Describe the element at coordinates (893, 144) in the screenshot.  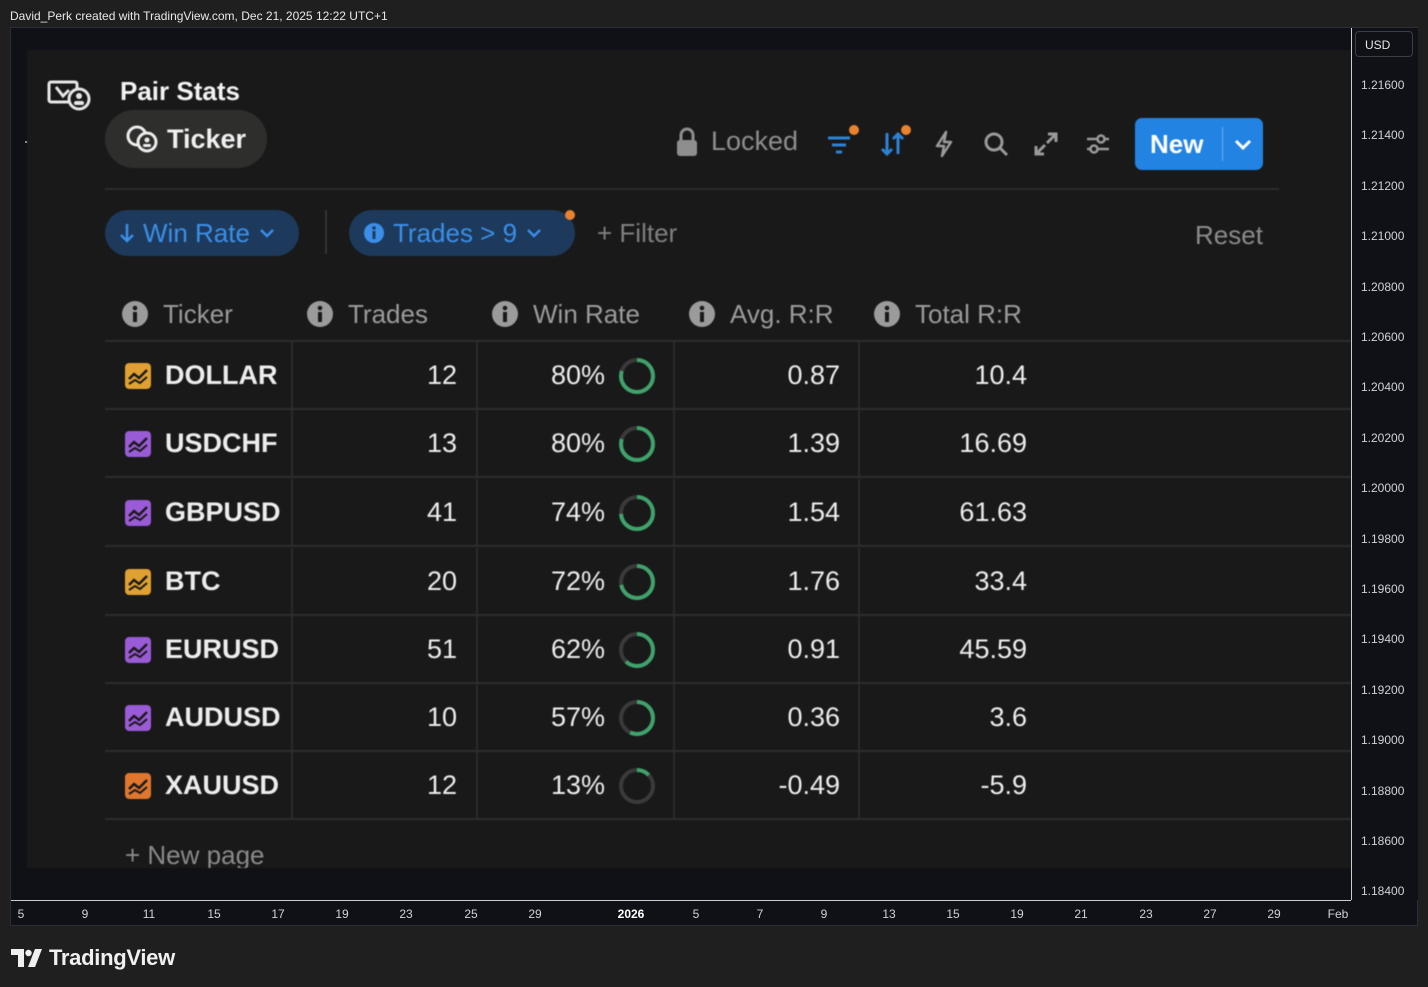
I see `sort-icon` at that location.